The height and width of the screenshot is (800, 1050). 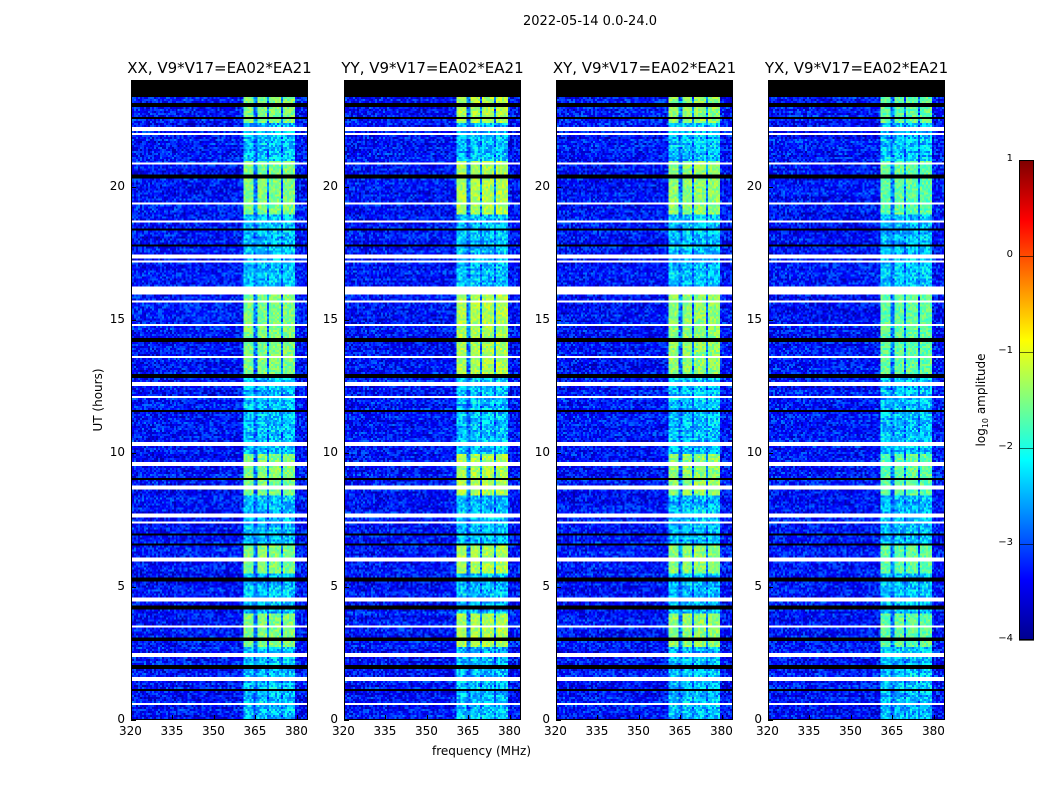 I want to click on colorbar-tick-label: 0, so click(x=1009, y=254).